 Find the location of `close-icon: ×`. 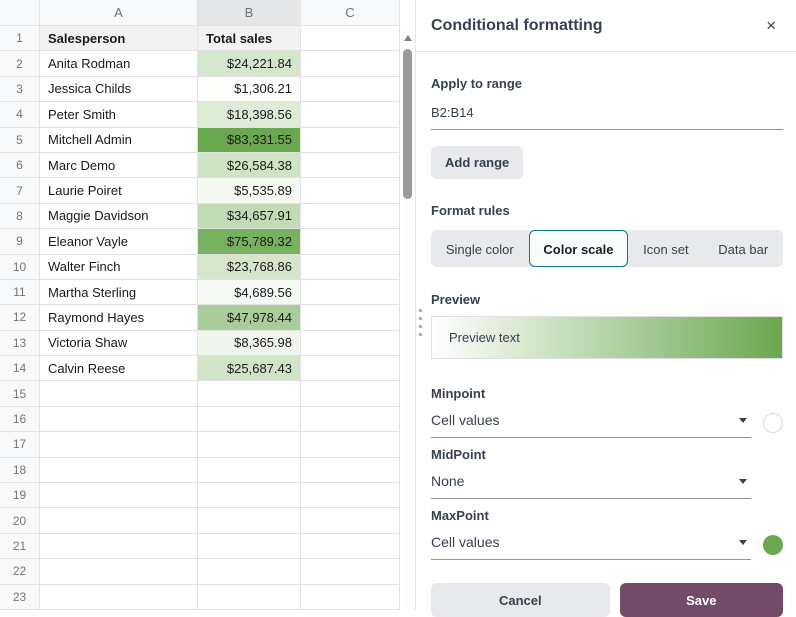

close-icon: × is located at coordinates (771, 25).